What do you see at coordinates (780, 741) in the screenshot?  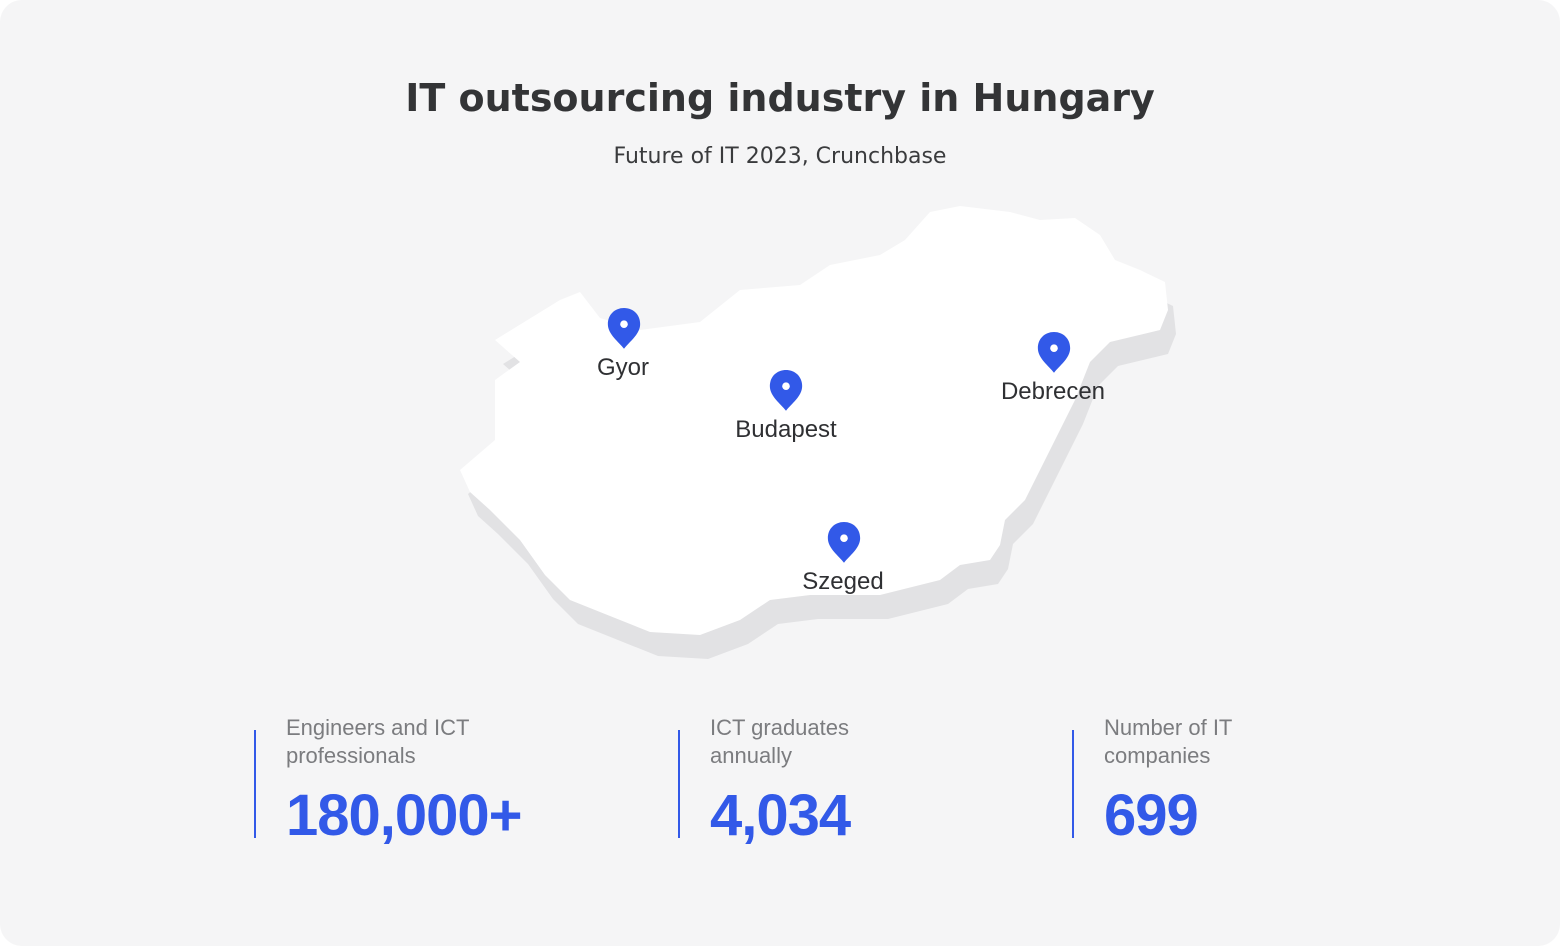 I see `stat-label: ICT graduates annually` at bounding box center [780, 741].